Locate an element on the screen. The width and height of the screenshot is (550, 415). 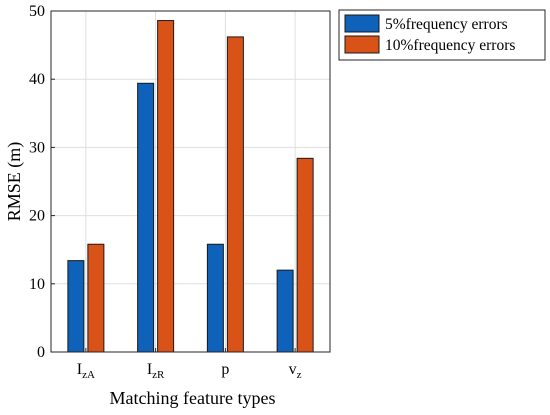
y-tick-label-40: 40 is located at coordinates (37, 79).